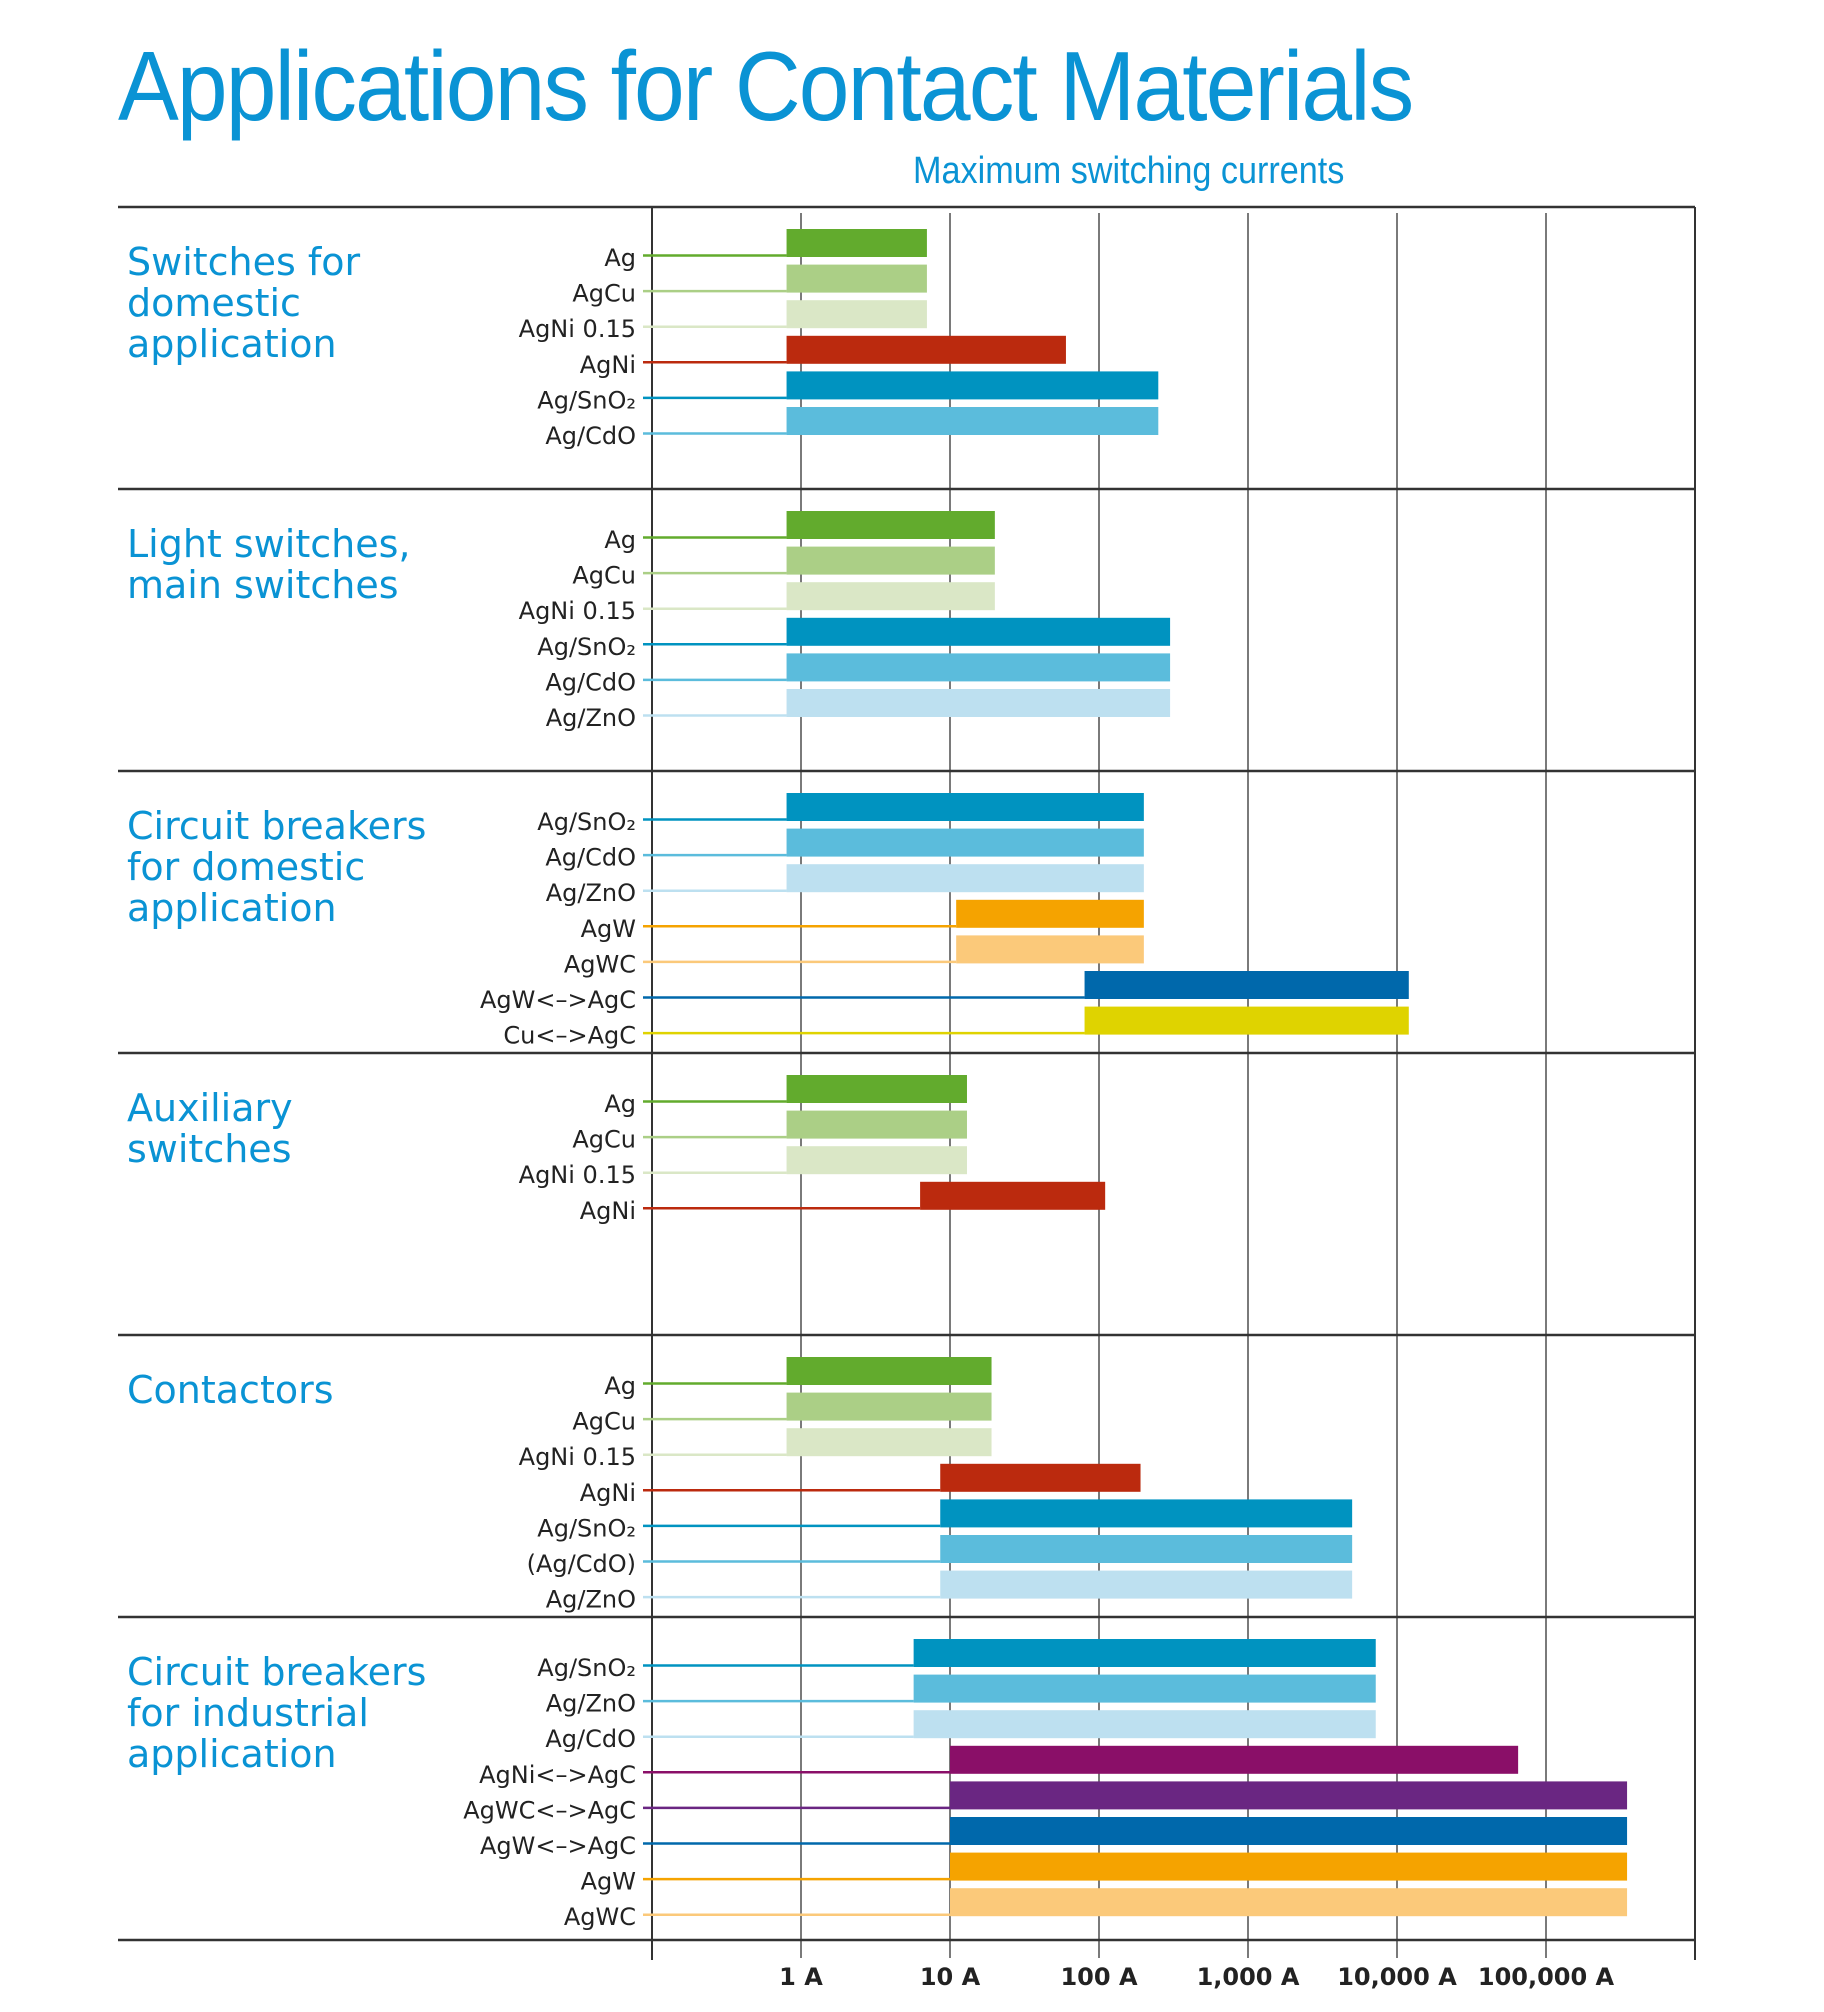 The height and width of the screenshot is (2012, 1824). Describe the element at coordinates (569, 1036) in the screenshot. I see `material-label: Cu<–>AgC` at that location.